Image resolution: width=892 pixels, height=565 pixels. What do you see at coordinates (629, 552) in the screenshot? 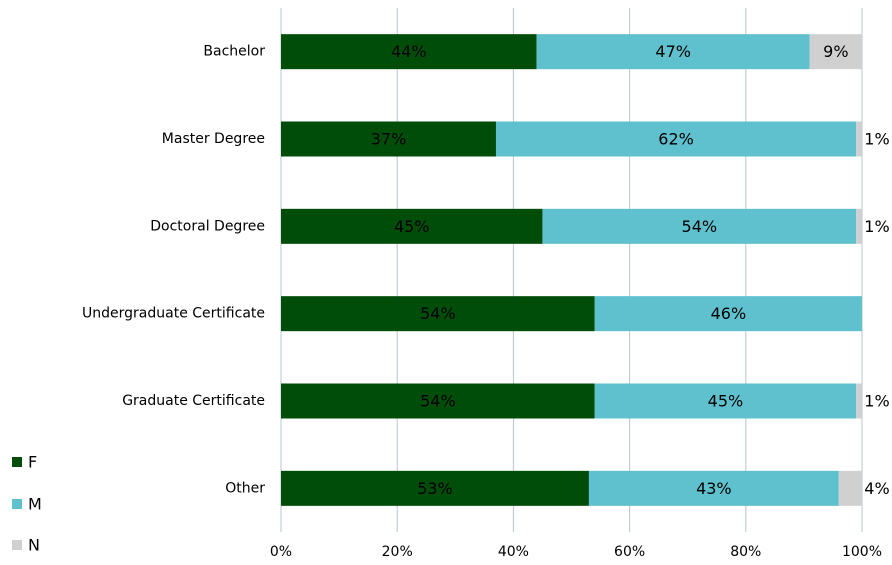
I see `x-tick-label: 60%` at bounding box center [629, 552].